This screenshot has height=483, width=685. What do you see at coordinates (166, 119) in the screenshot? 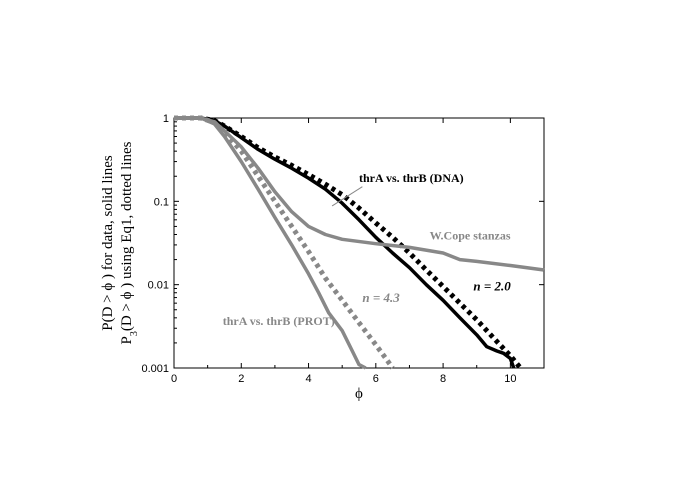
I see `y-tick-label: 1` at bounding box center [166, 119].